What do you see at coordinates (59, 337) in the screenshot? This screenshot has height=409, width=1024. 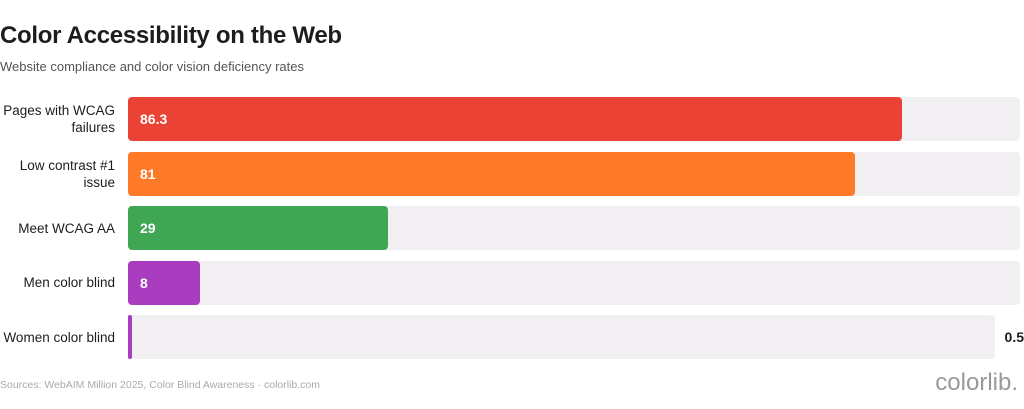 I see `category-label: Women color blind` at bounding box center [59, 337].